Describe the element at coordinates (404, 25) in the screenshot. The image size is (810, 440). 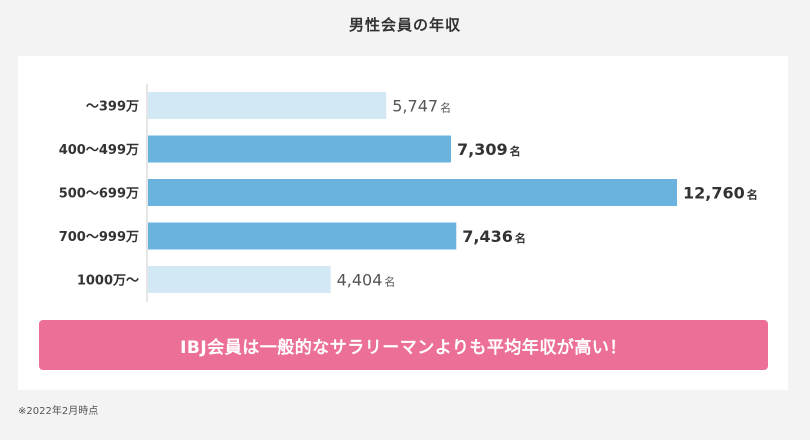
I see `chart-title: 男性会員の年収` at that location.